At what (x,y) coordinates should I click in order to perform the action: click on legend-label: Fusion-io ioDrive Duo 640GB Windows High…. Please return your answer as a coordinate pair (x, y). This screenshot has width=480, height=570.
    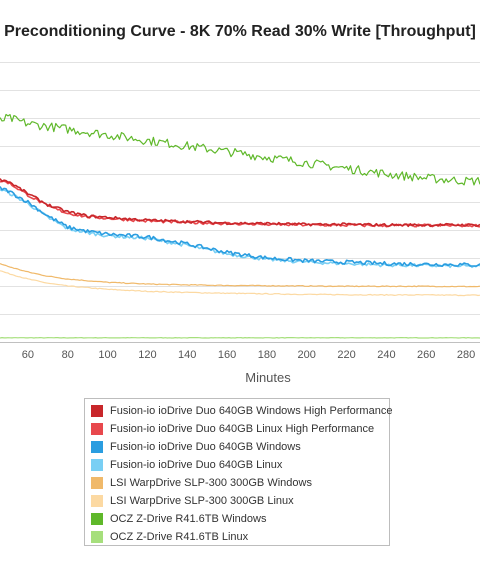
    Looking at the image, I should click on (251, 411).